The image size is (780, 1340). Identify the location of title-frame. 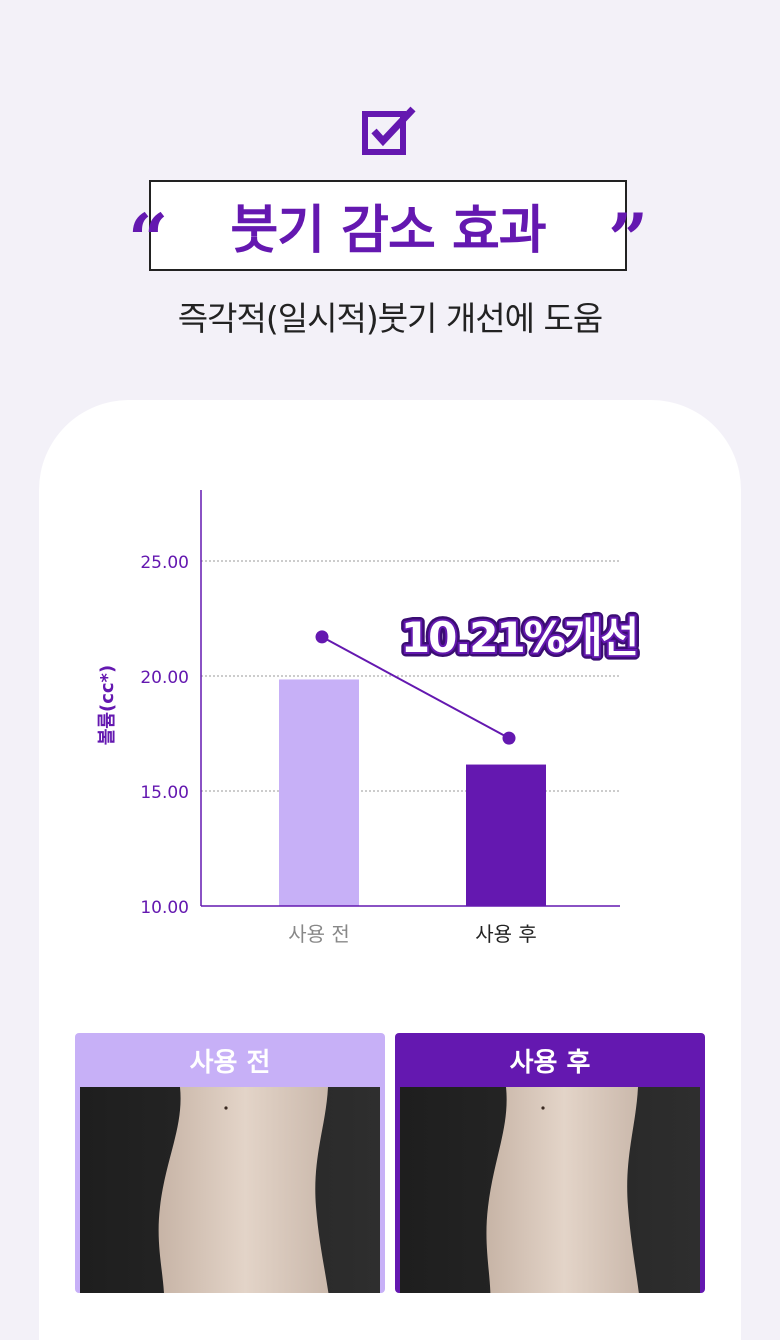
(388, 225).